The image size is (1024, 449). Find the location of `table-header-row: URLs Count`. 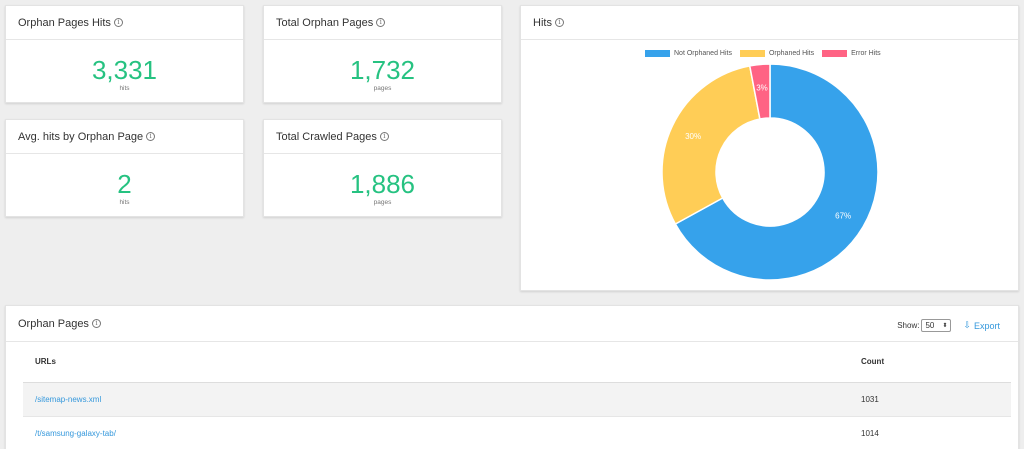

table-header-row: URLs Count is located at coordinates (517, 362).